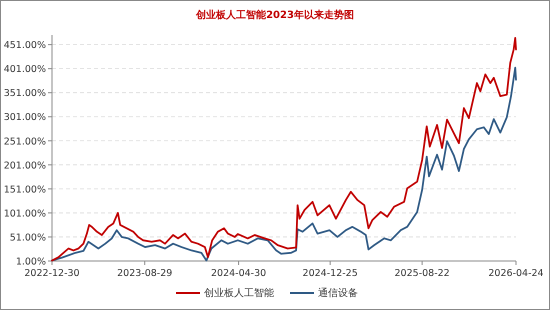 This screenshot has height=310, width=550. I want to click on y-tick-label: 101.00%, so click(25, 214).